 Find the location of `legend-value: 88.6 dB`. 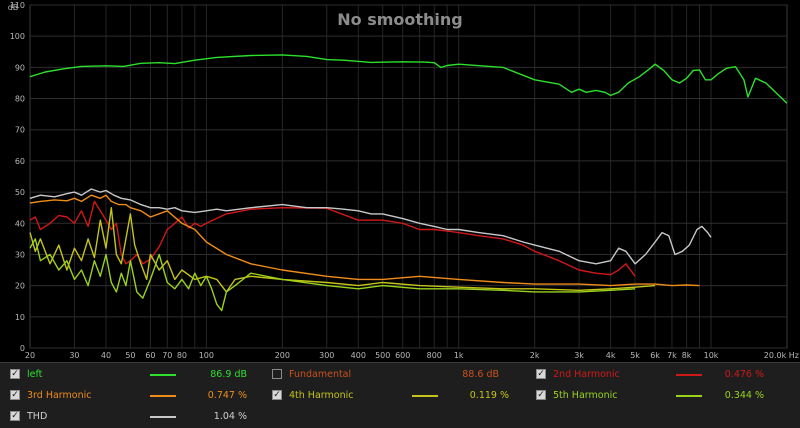

legend-value: 88.6 dB is located at coordinates (480, 374).